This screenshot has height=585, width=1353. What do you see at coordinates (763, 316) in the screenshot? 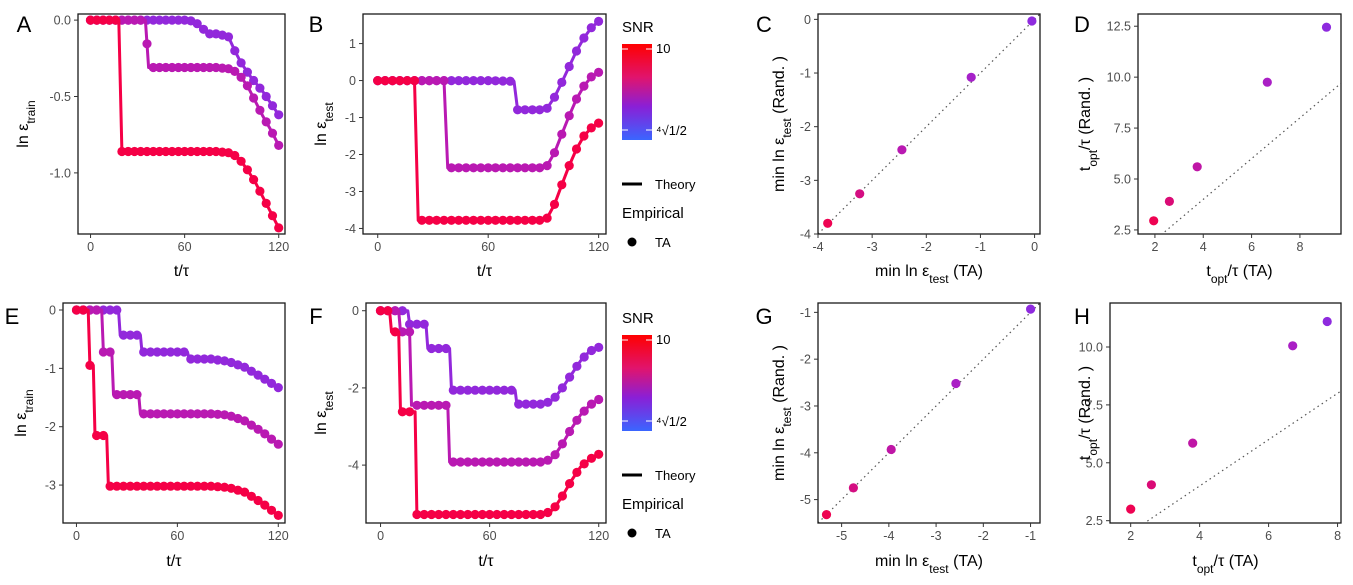
I see `panel-label: G` at bounding box center [763, 316].